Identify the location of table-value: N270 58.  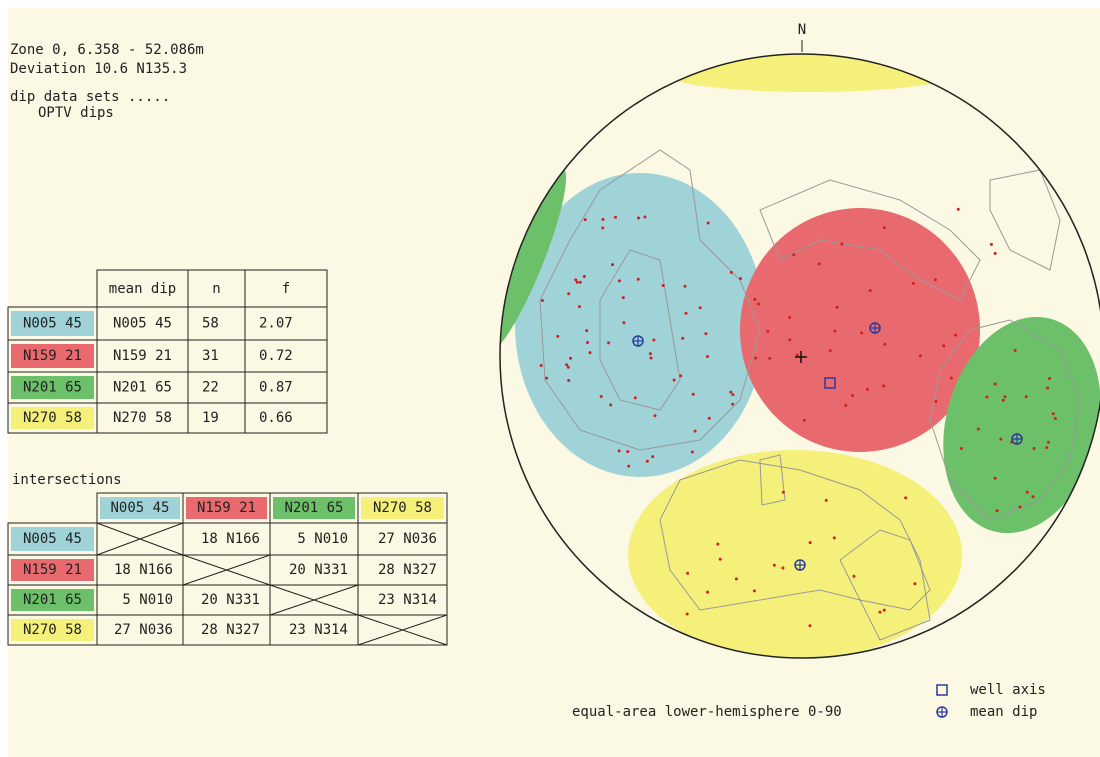
(142, 418).